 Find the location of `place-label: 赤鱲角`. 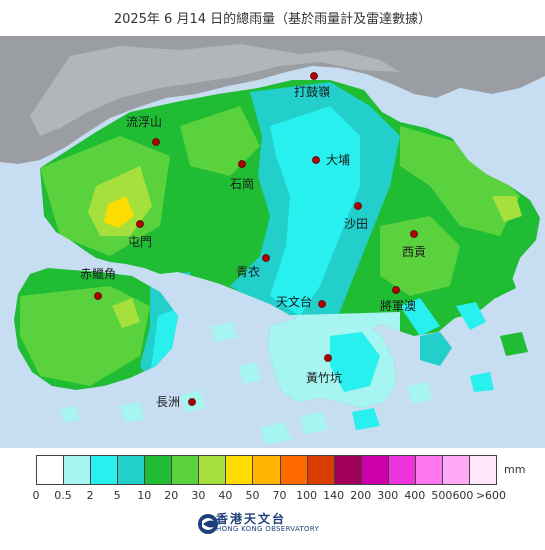

place-label: 赤鱲角 is located at coordinates (98, 274).